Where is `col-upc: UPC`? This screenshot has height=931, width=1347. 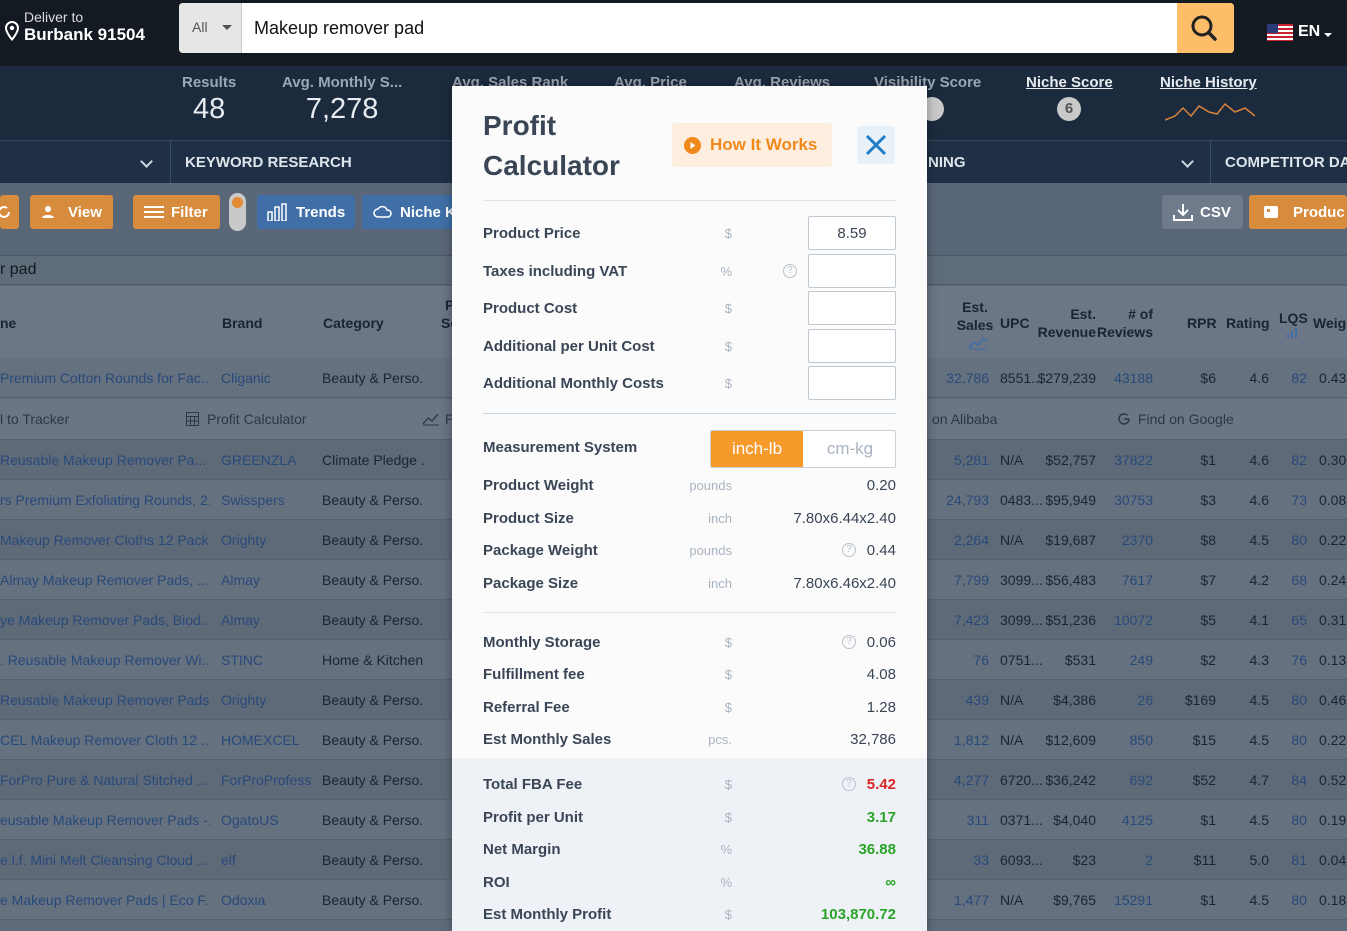
col-upc: UPC is located at coordinates (1015, 323).